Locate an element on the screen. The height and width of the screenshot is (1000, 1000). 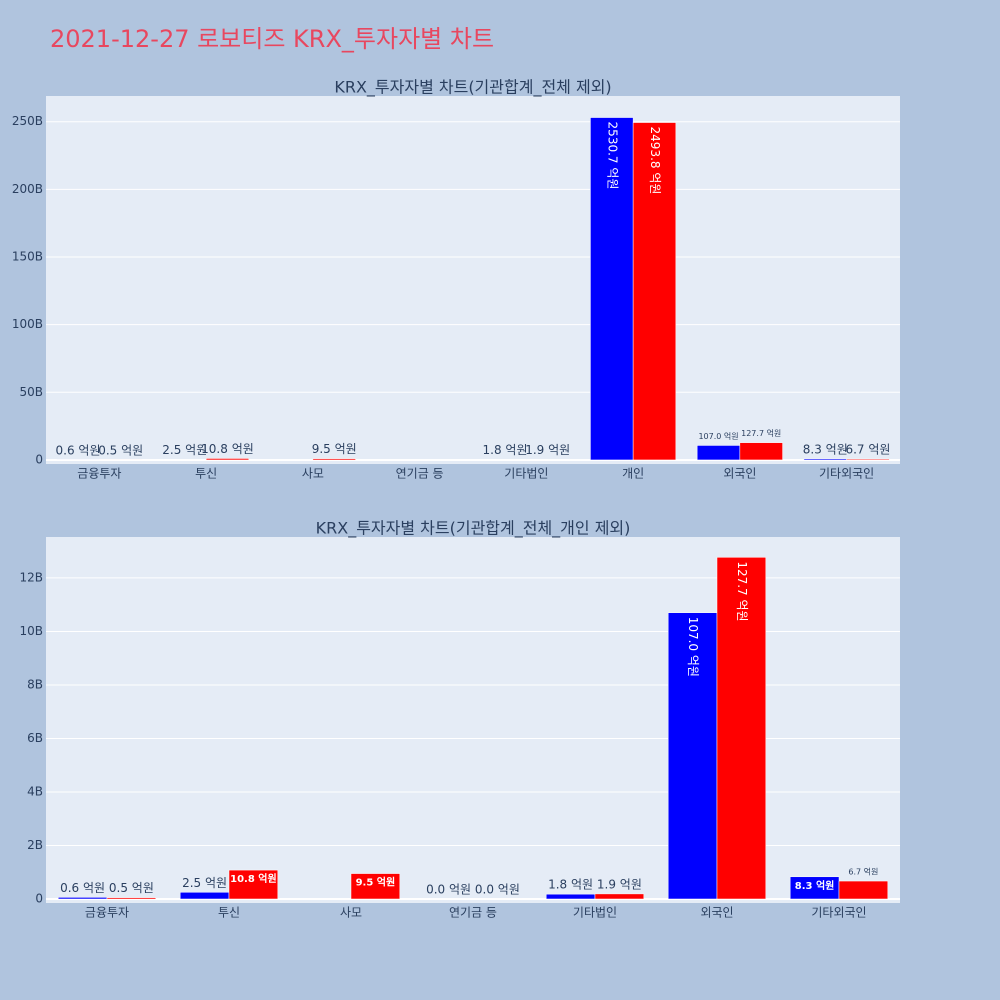
y-tick-label: 8B is located at coordinates (35, 684).